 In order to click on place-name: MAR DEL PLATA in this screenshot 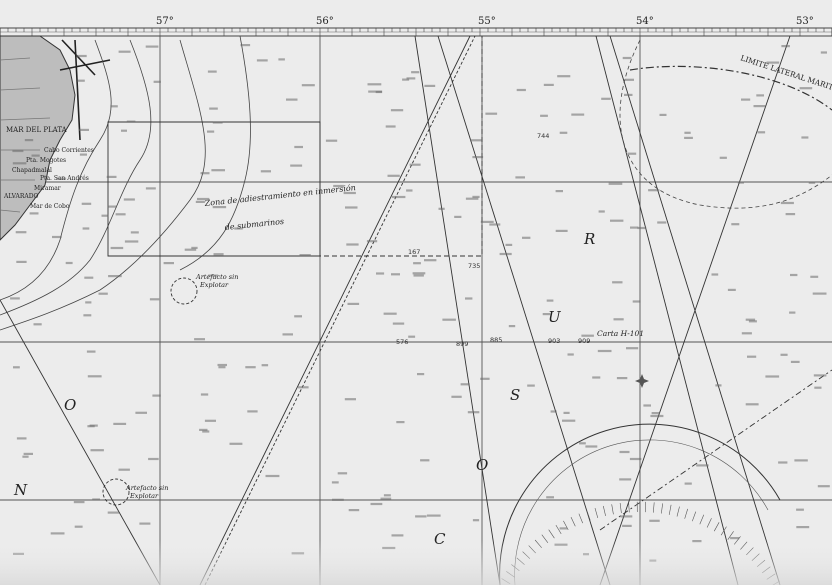, I will do `click(37, 130)`.